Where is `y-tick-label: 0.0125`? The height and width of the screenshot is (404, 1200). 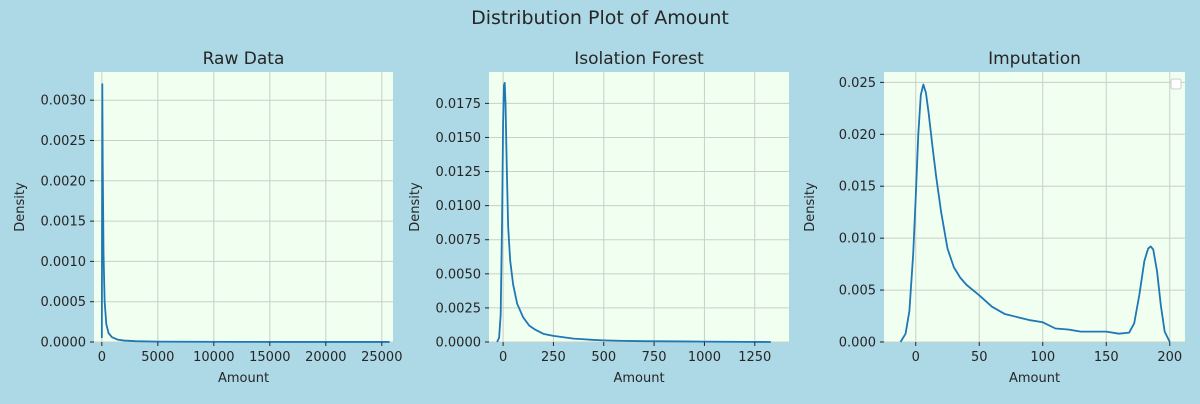
y-tick-label: 0.0125 is located at coordinates (459, 172).